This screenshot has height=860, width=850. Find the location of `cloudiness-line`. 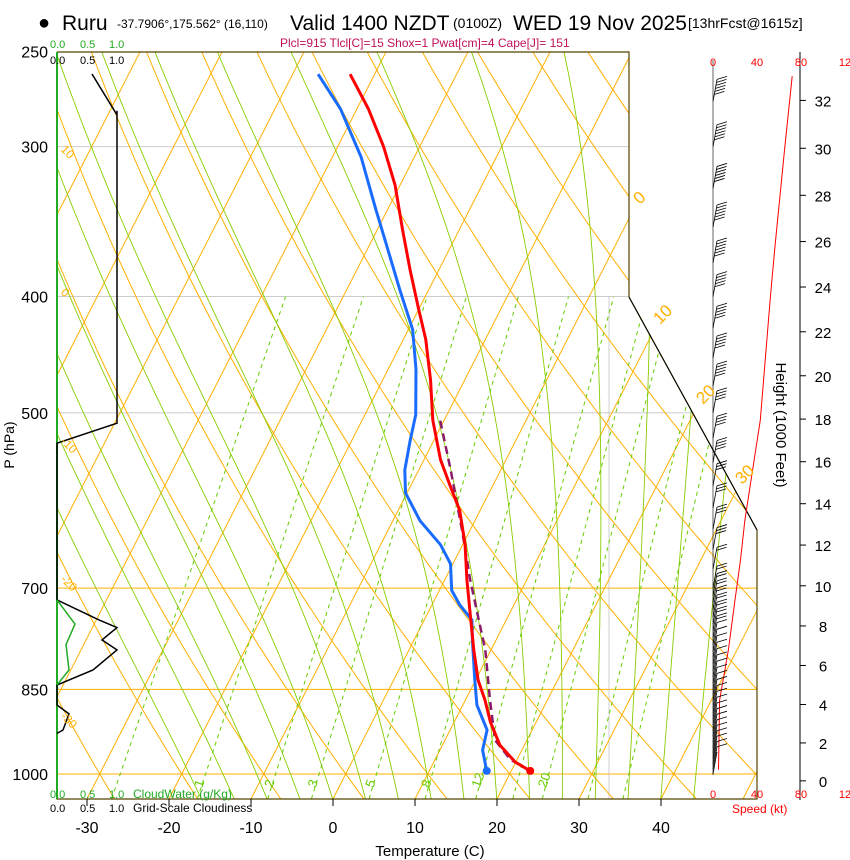

cloudiness-line is located at coordinates (87, 404).